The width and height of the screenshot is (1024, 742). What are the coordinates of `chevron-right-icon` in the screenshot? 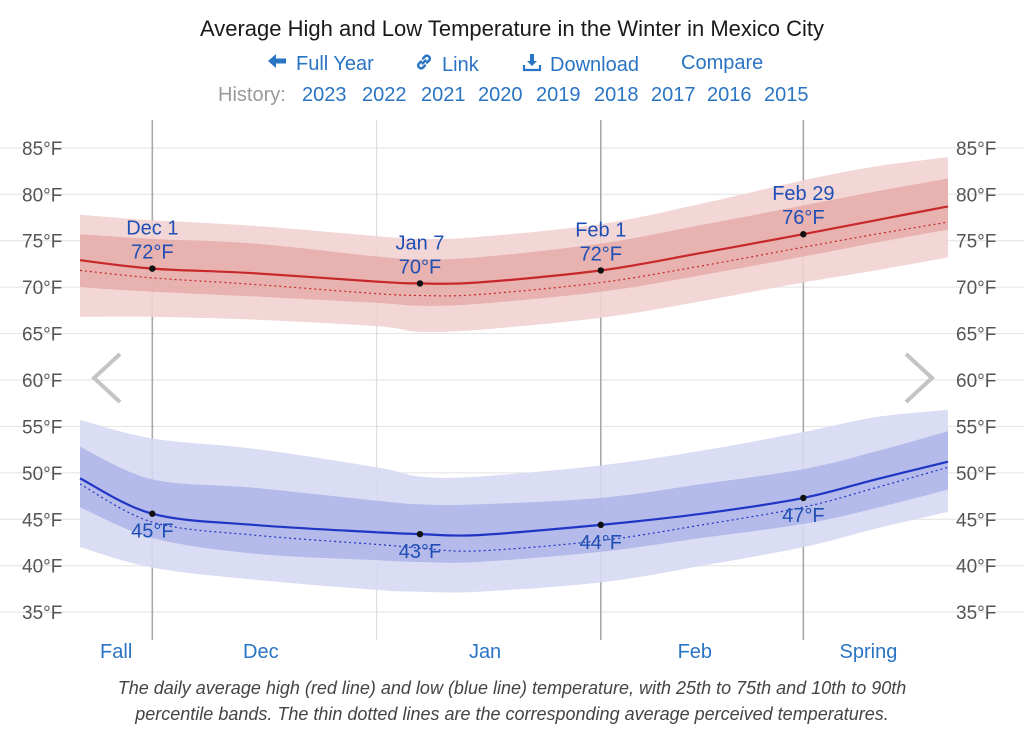 It's located at (919, 378).